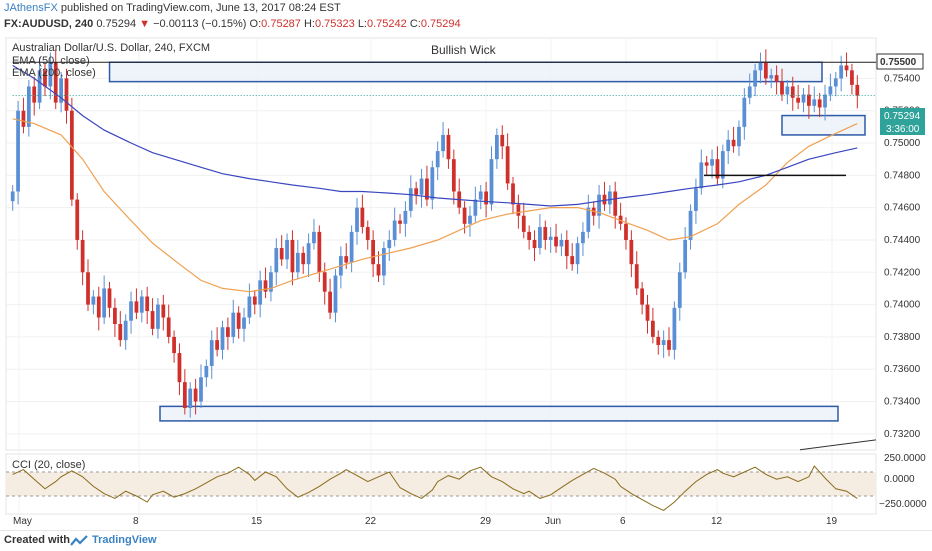 Image resolution: width=932 pixels, height=551 pixels. What do you see at coordinates (902, 115) in the screenshot?
I see `last-price-tag-box` at bounding box center [902, 115].